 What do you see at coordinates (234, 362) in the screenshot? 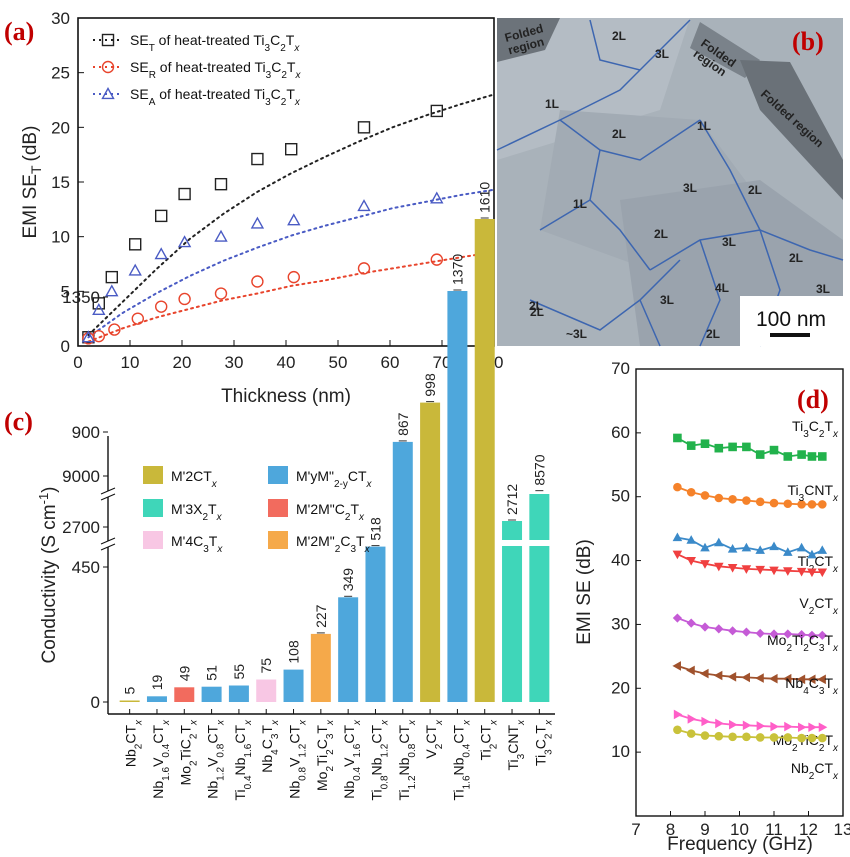
I see `x-tick-label: 30` at bounding box center [234, 362].